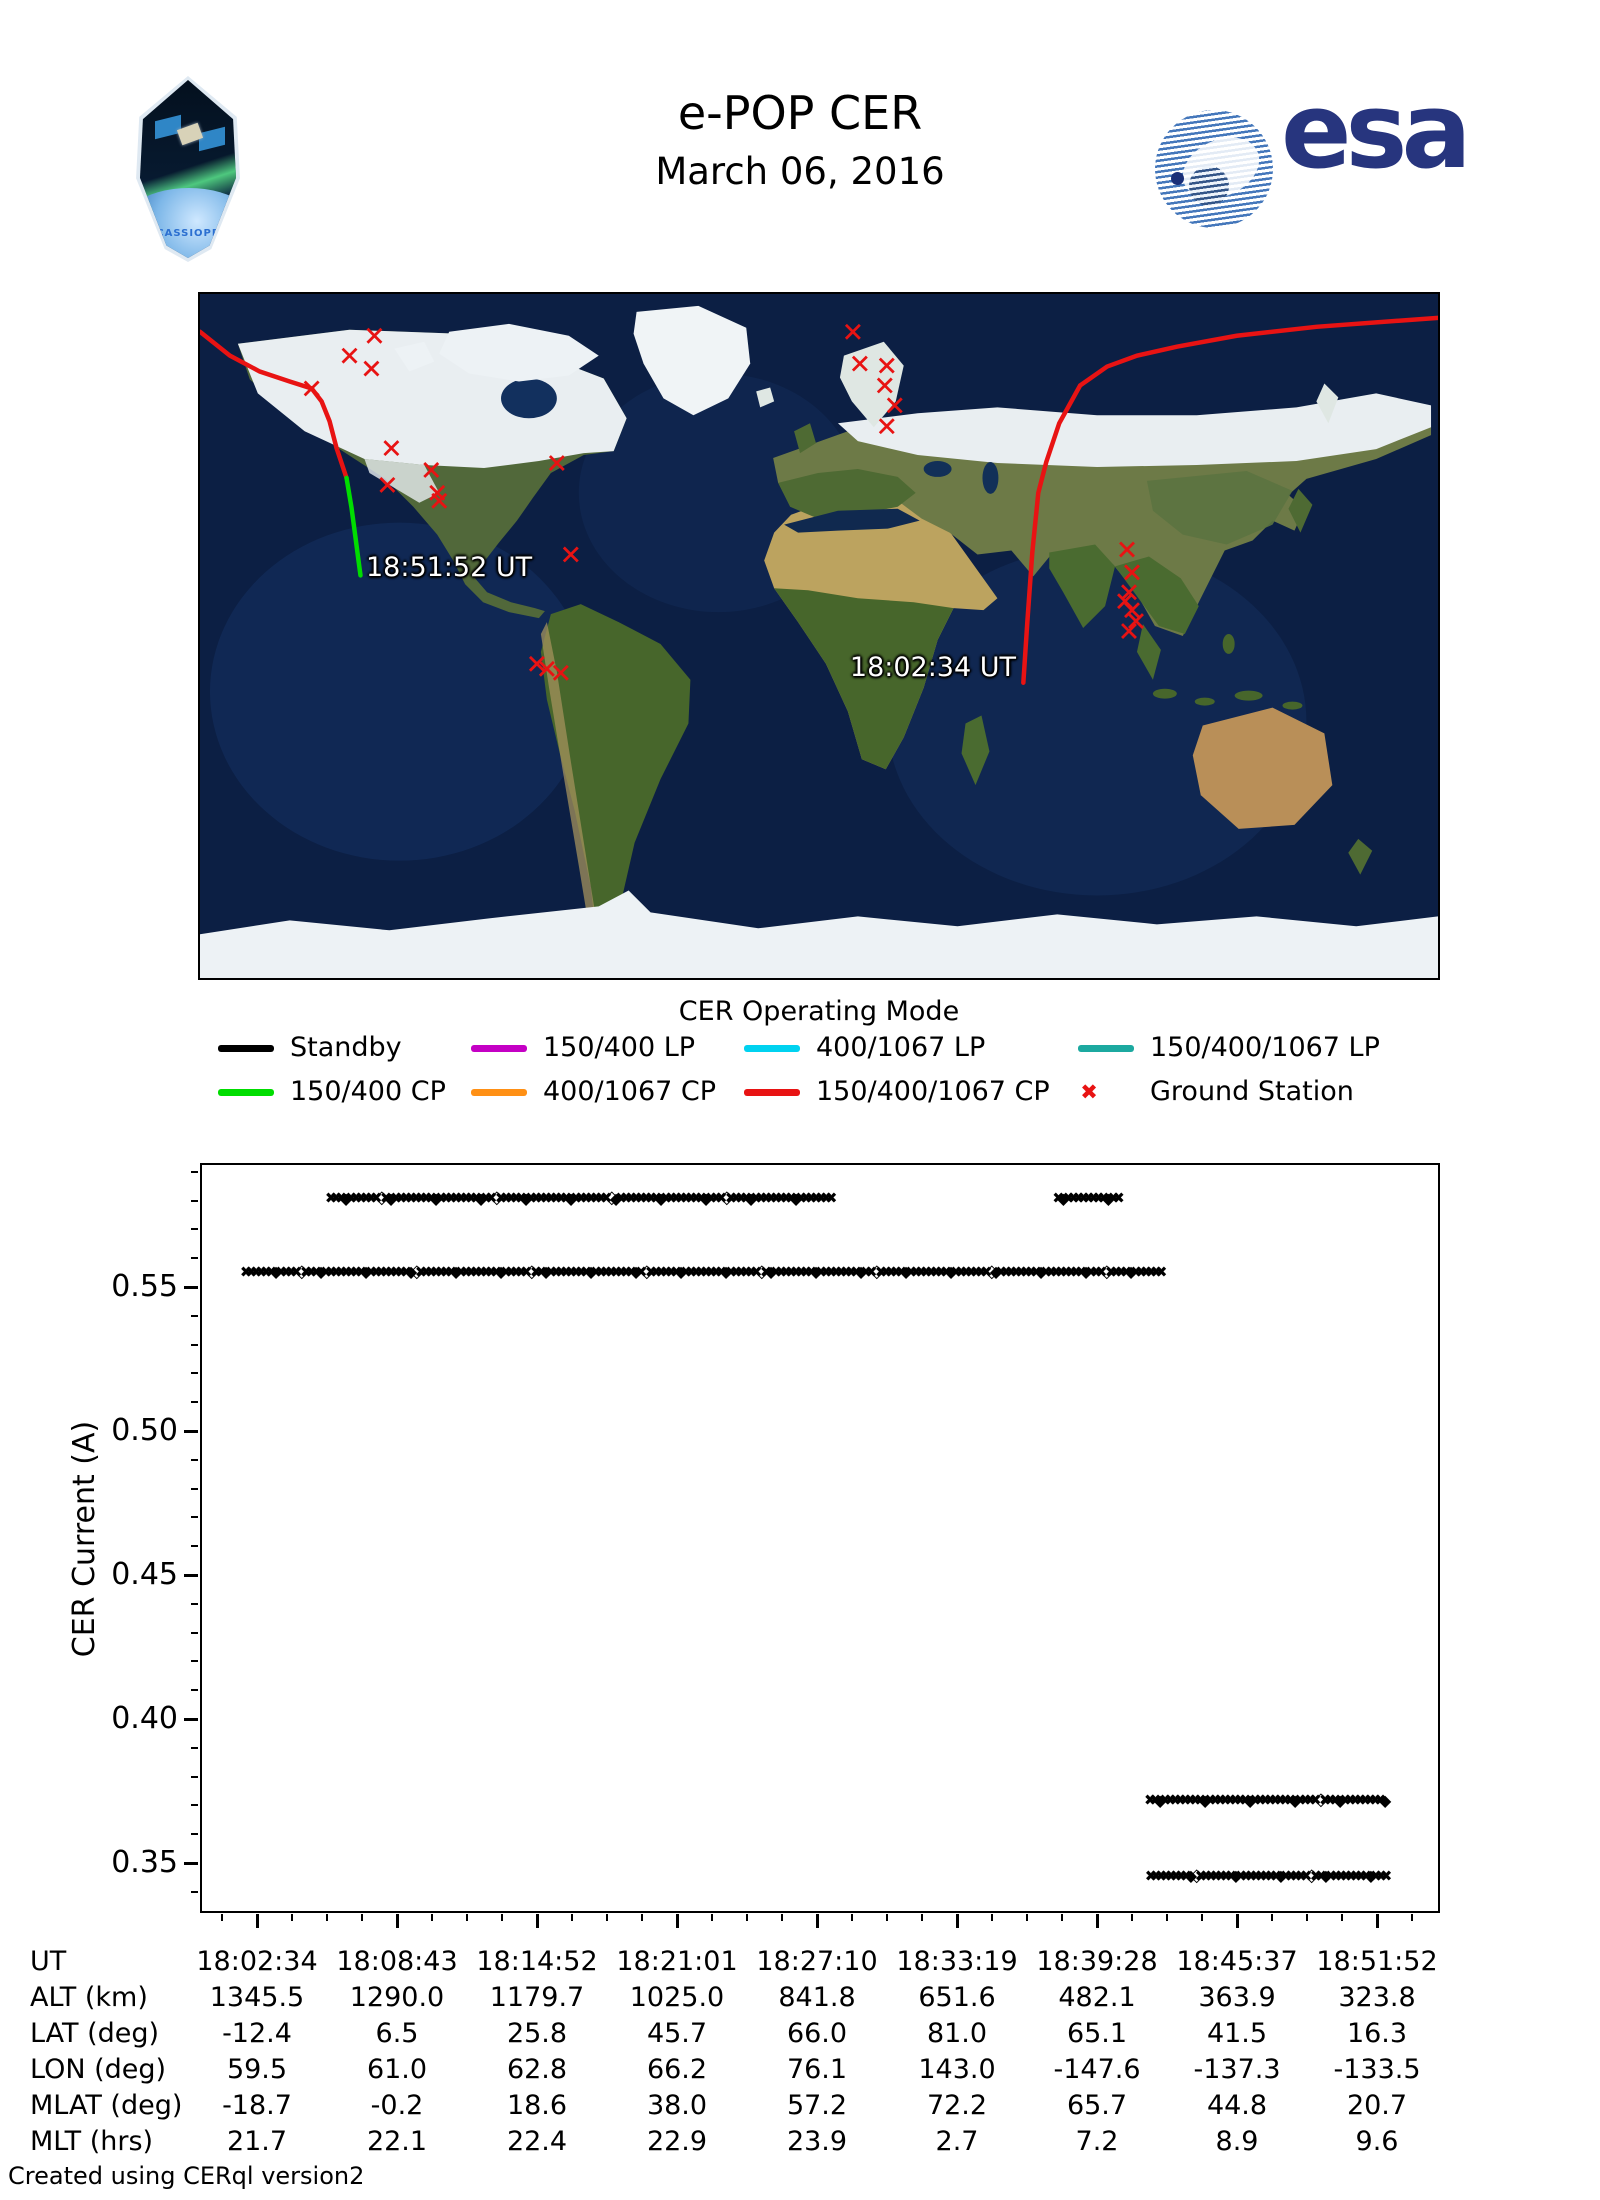 The width and height of the screenshot is (1600, 2200). I want to click on legend-label: 150/400/1067 LP, so click(1265, 1047).